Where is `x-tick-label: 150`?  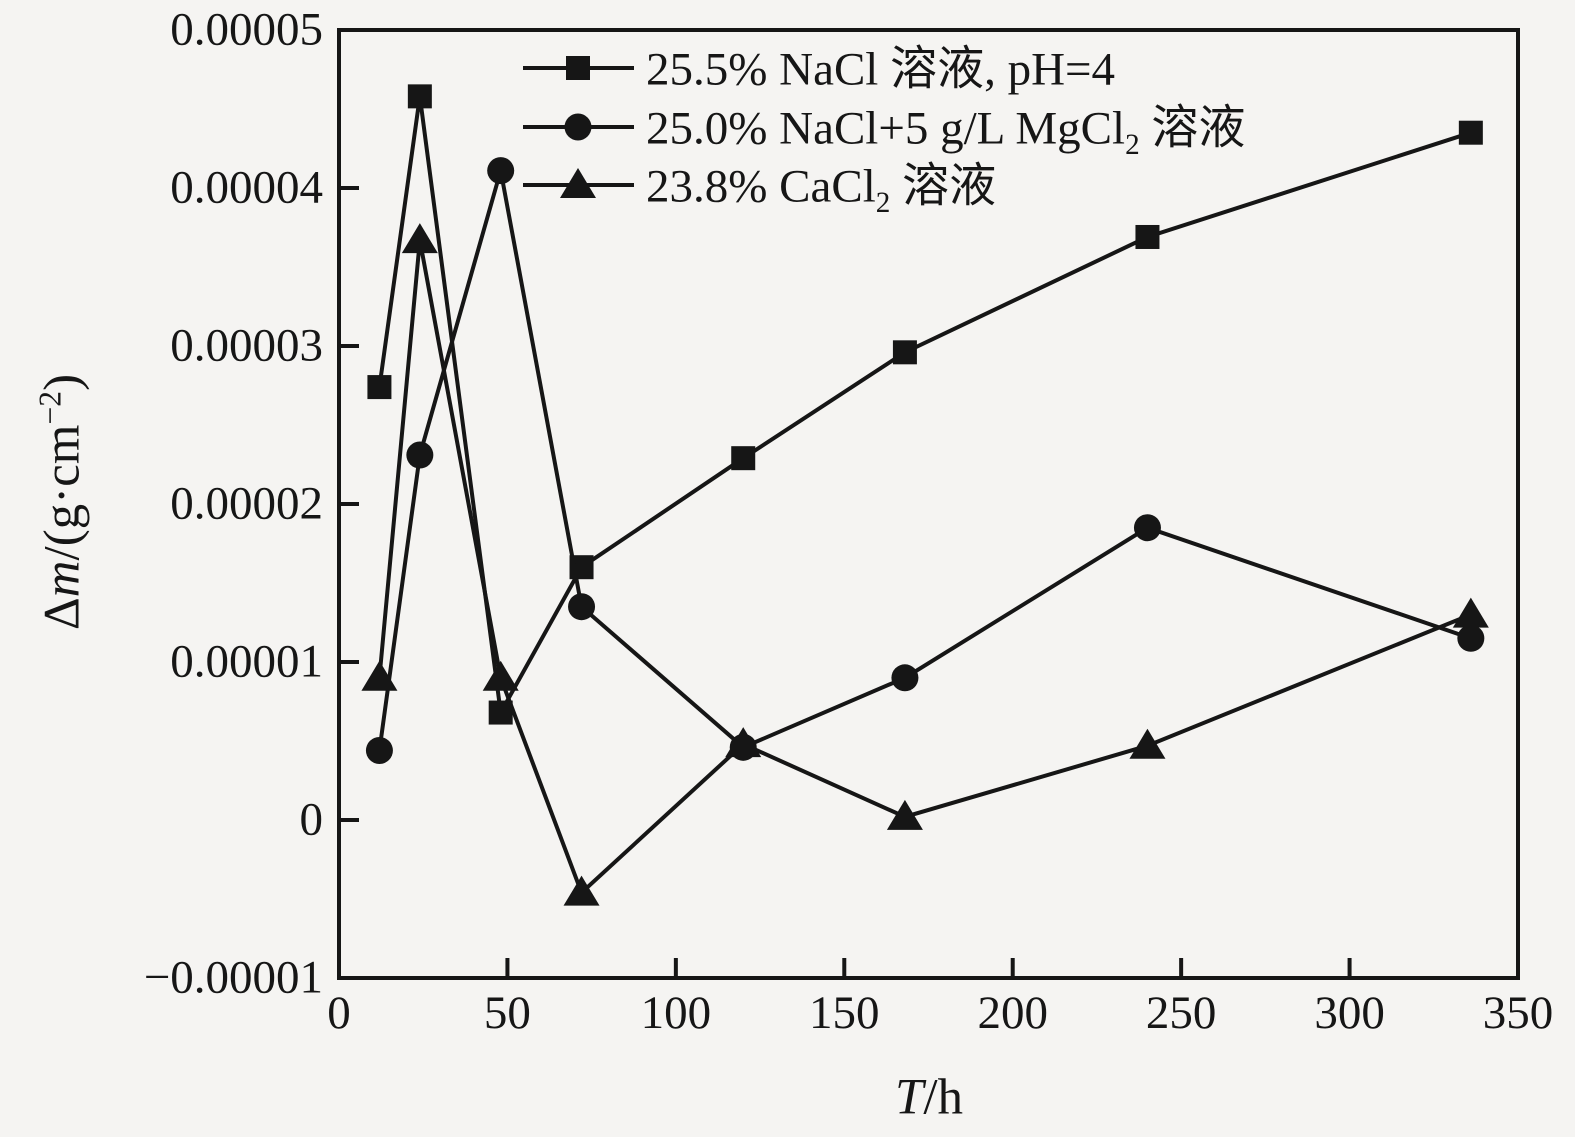
x-tick-label: 150 is located at coordinates (844, 1013).